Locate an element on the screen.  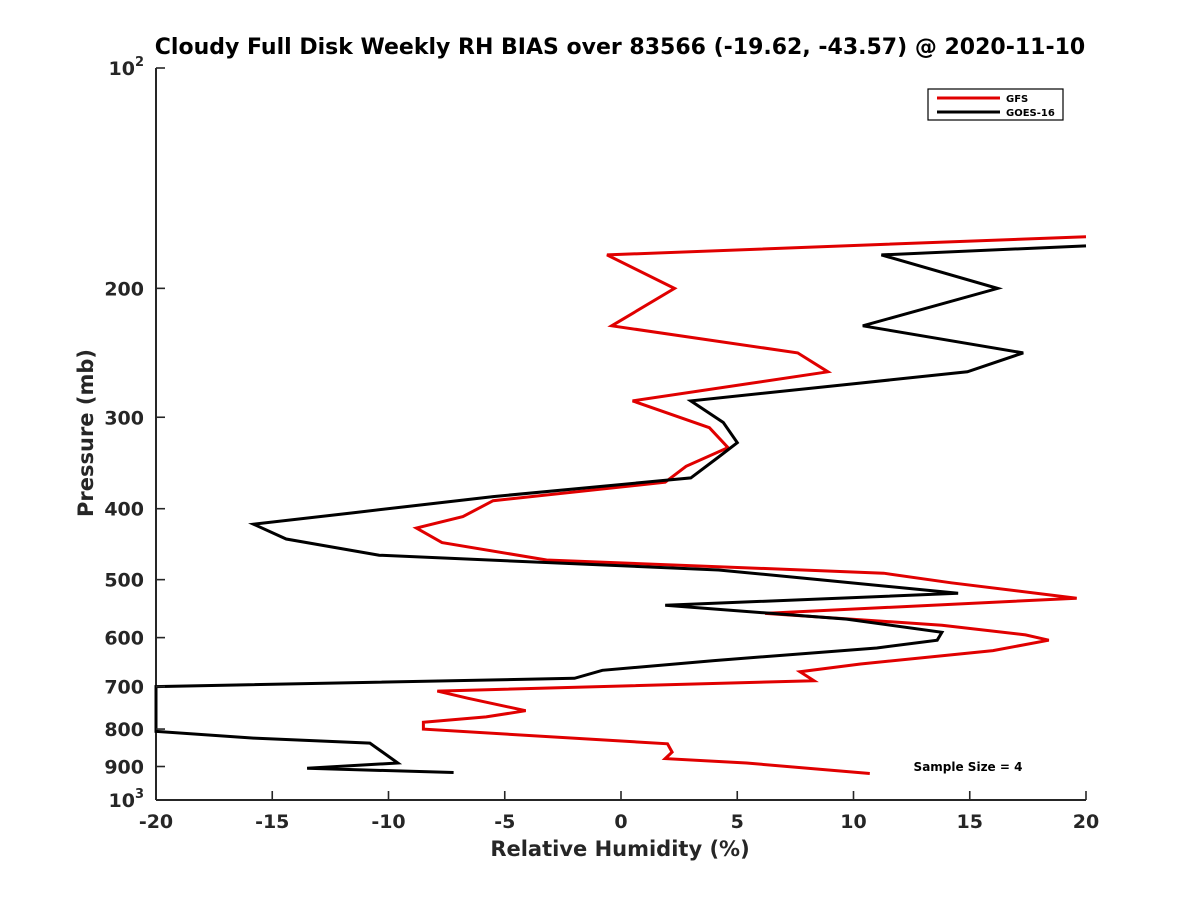
y-tick-label: 800 is located at coordinates (124, 730).